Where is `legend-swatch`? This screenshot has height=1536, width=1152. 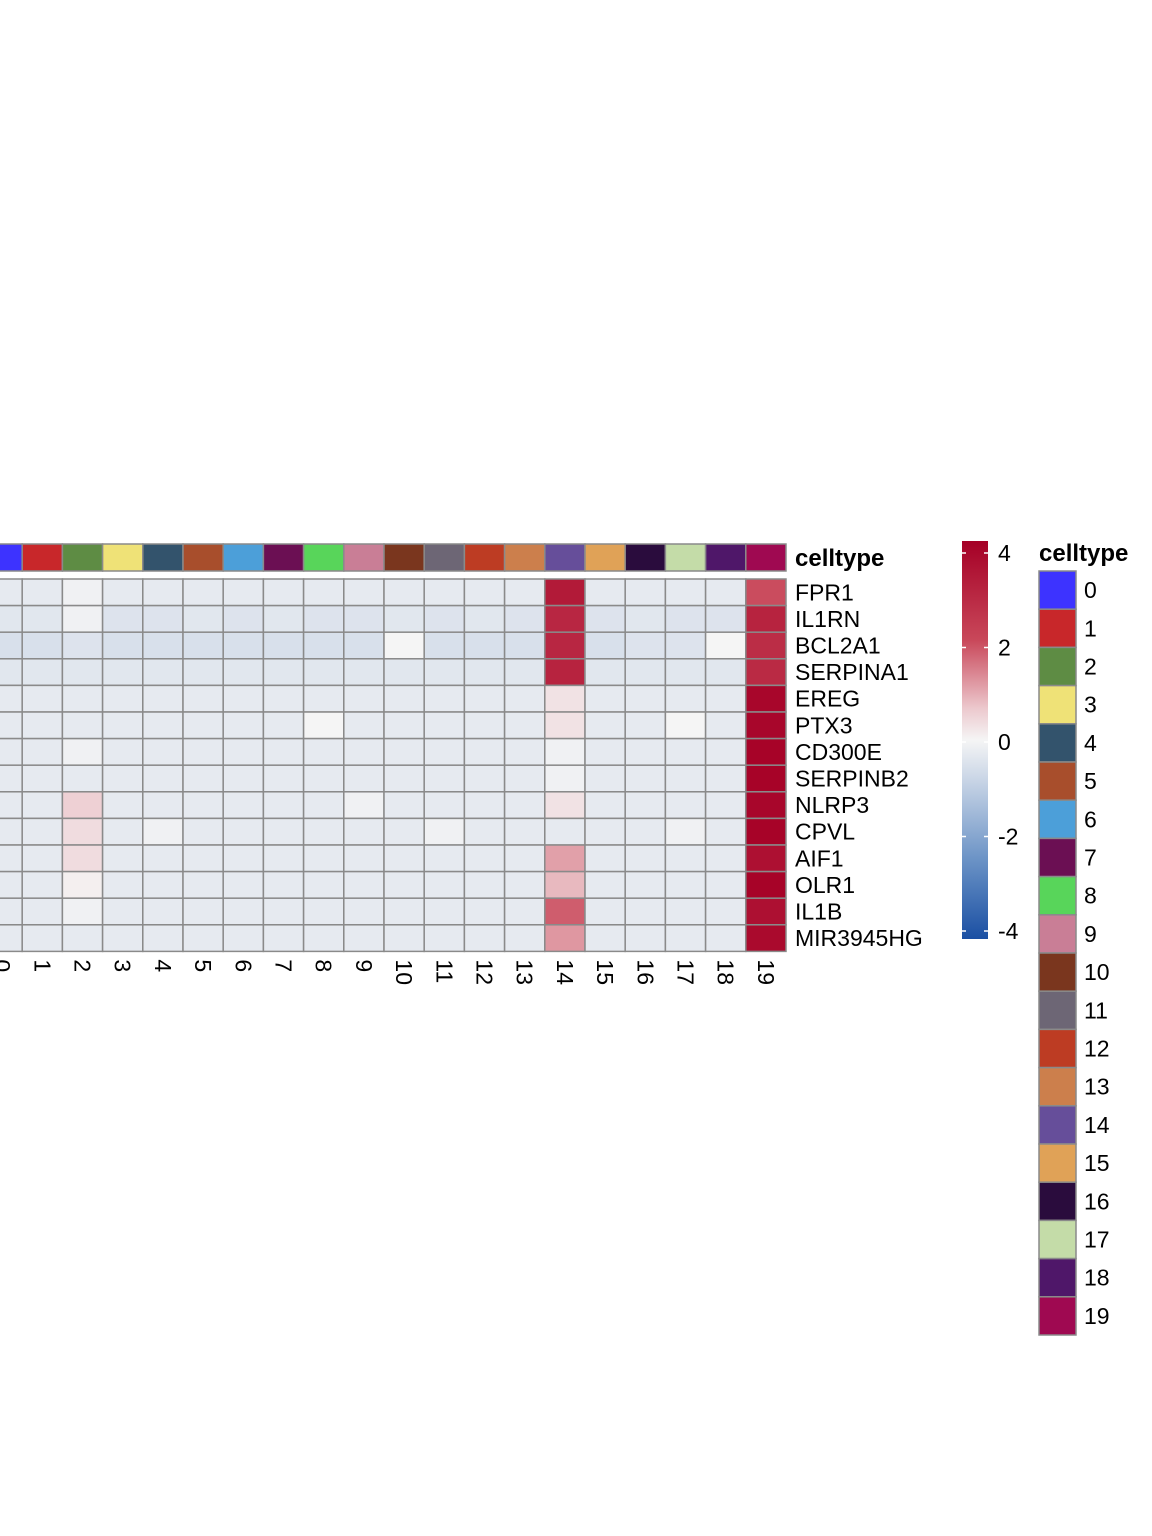 legend-swatch is located at coordinates (1057, 1316).